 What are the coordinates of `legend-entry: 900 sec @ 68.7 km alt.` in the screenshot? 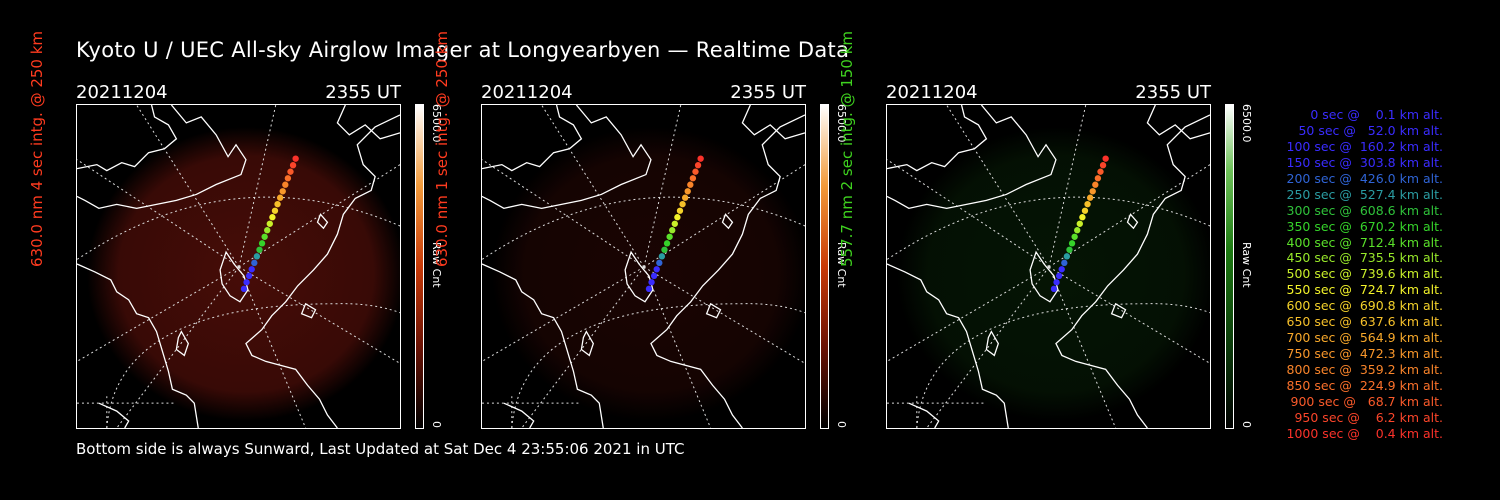 It's located at (1364, 401).